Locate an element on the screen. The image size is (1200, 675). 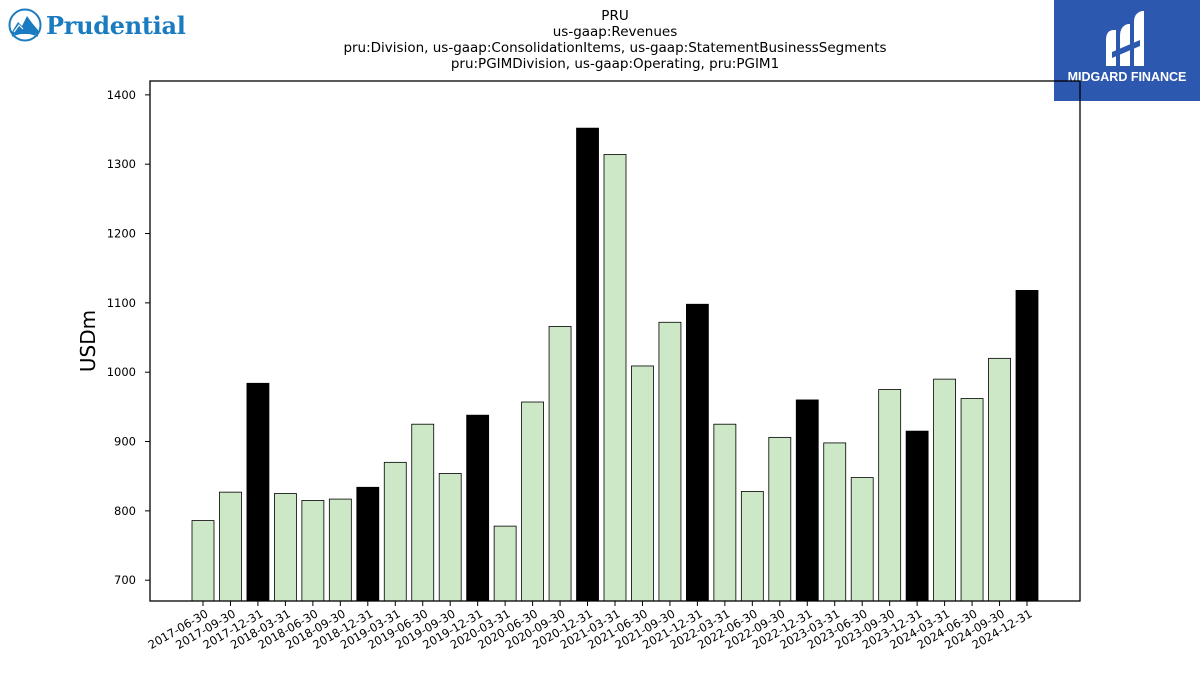
y-axis: 700 800 900 1000 1100 1200 1300 1400 is located at coordinates (128, 337).